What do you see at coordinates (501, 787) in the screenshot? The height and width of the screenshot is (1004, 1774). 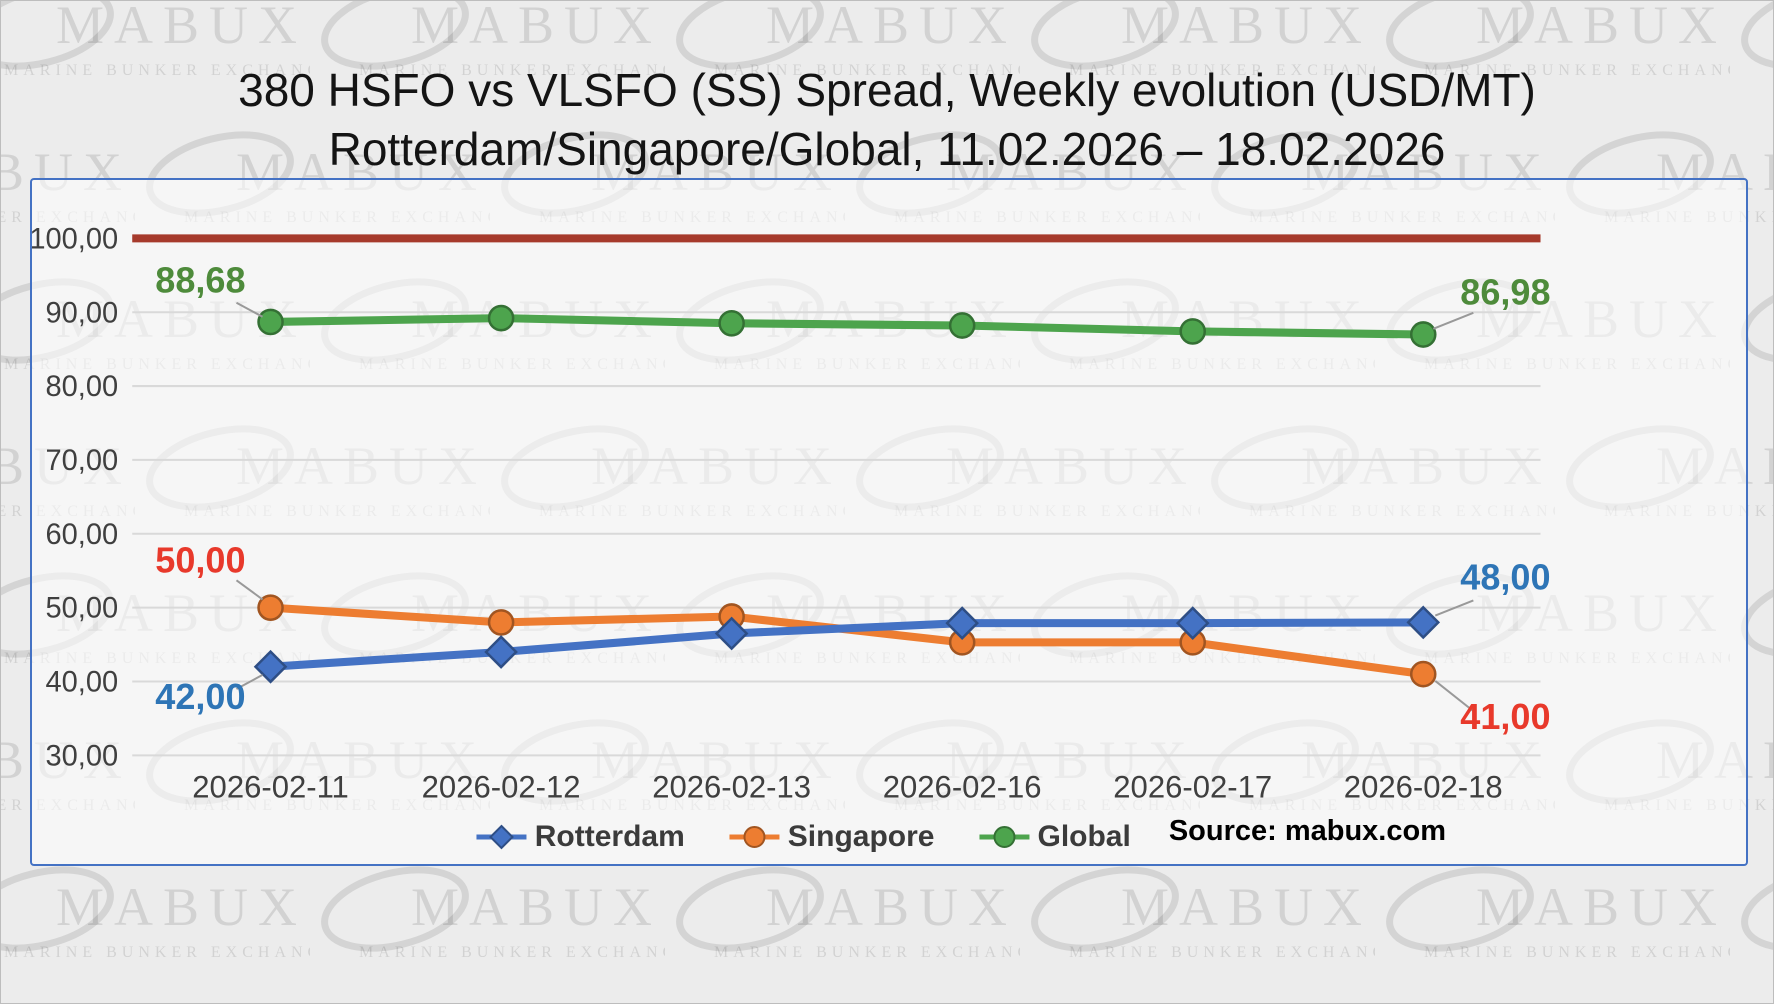 I see `svg-text: 2026-02-12` at bounding box center [501, 787].